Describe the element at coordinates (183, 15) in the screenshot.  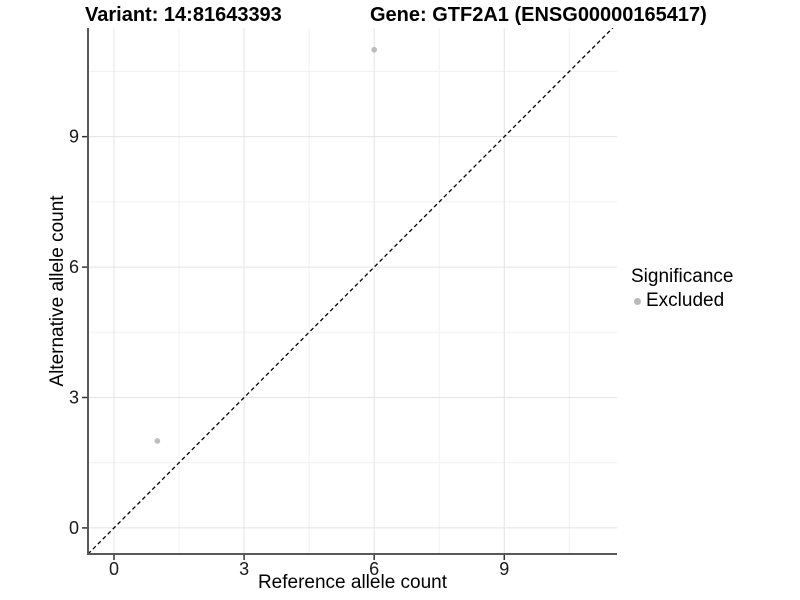
I see `plot-title-variant: Variant: 14:81643393` at that location.